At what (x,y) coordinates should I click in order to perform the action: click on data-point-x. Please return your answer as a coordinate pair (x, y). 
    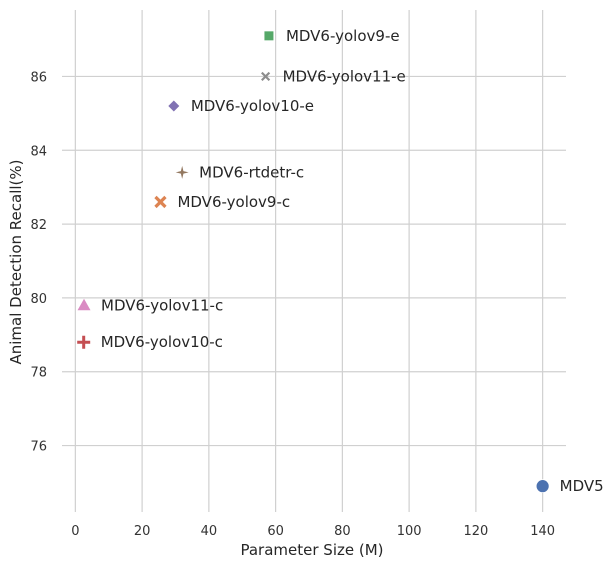
    Looking at the image, I should click on (160, 202).